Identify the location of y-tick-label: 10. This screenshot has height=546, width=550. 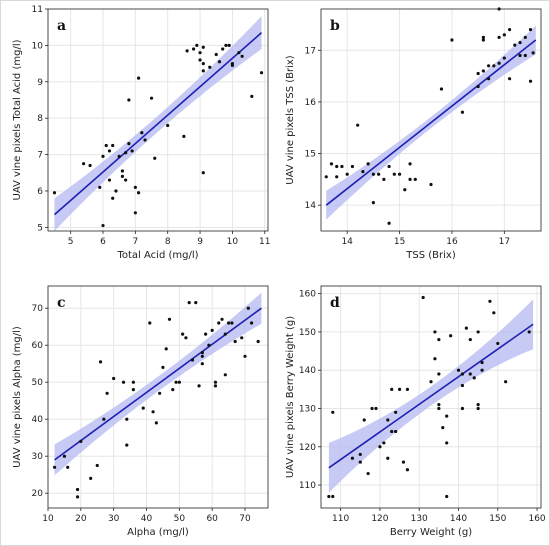
(38, 46).